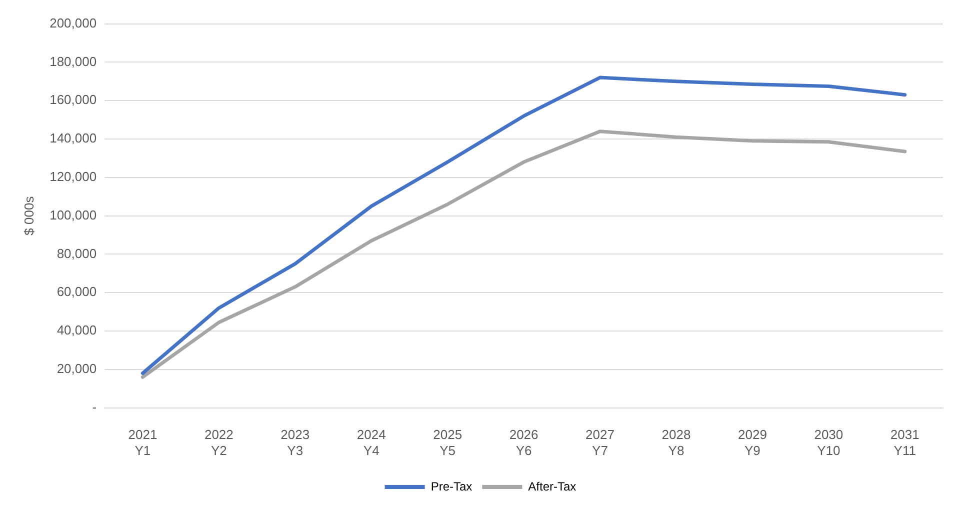 The height and width of the screenshot is (521, 977). What do you see at coordinates (73, 138) in the screenshot?
I see `y-tick-label: 140,000` at bounding box center [73, 138].